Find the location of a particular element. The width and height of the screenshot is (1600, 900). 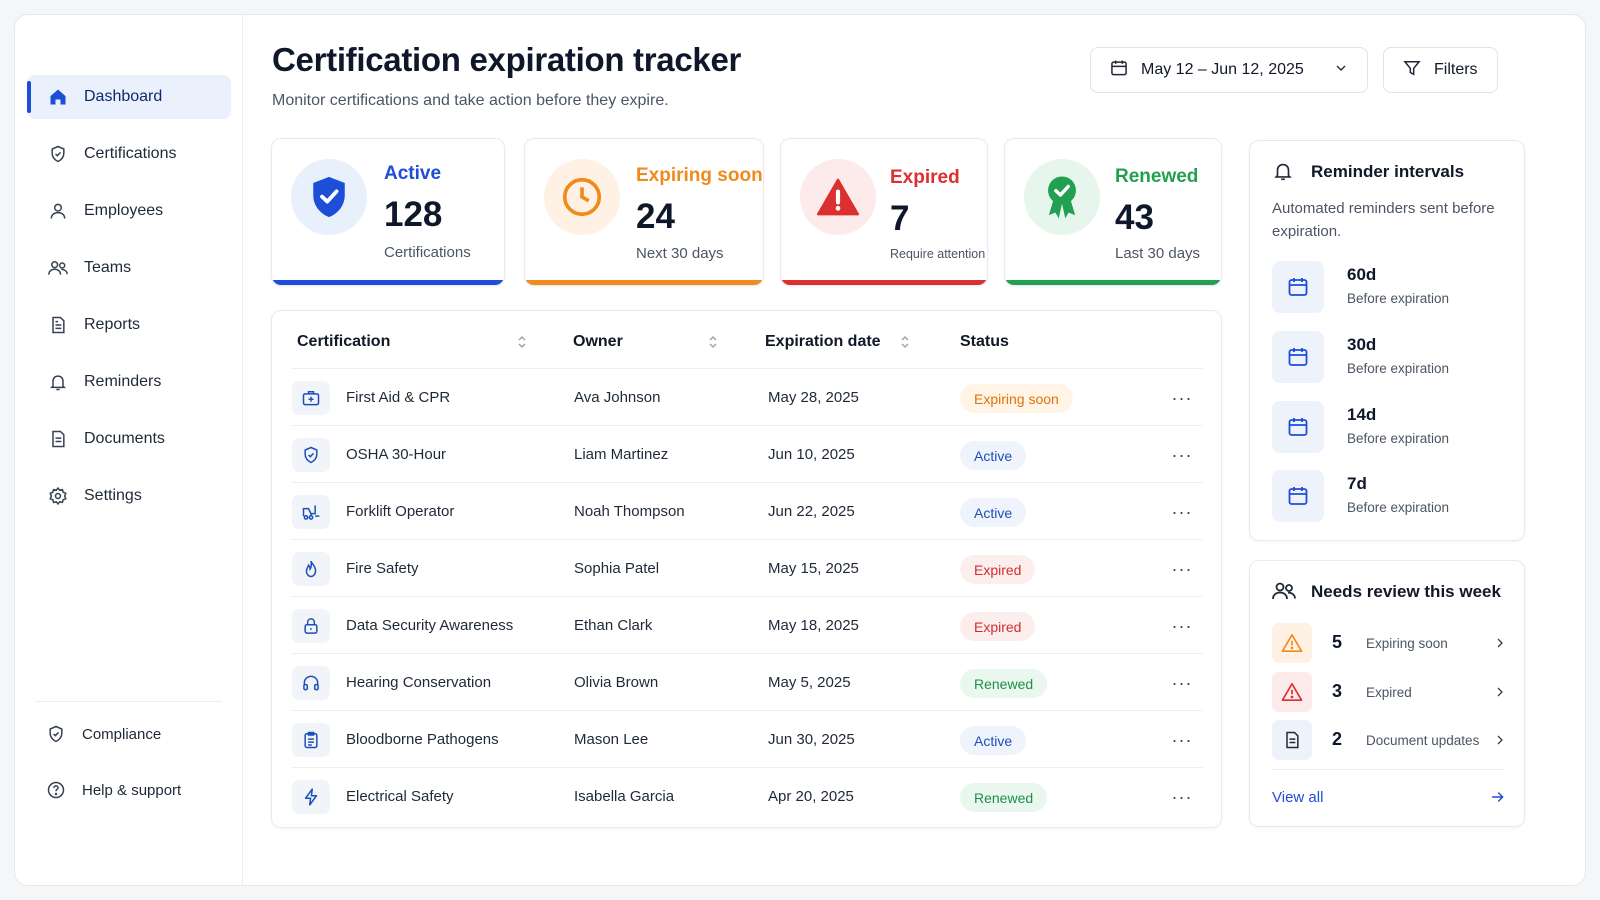

date-range-picker: May 12 – Jun 12, 2025 is located at coordinates (1229, 70).